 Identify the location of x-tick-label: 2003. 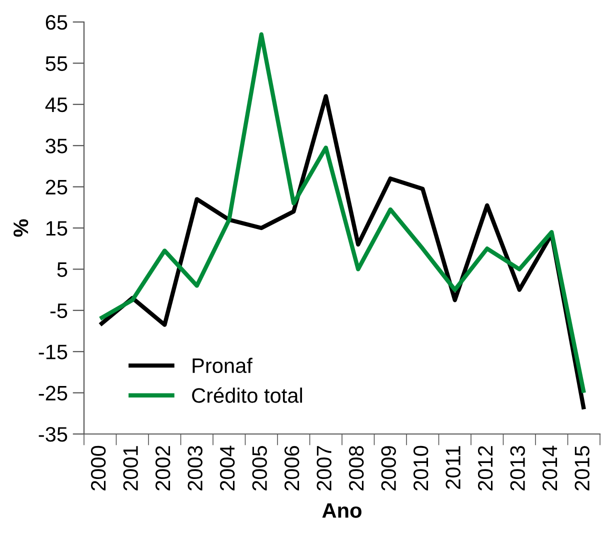
(195, 468).